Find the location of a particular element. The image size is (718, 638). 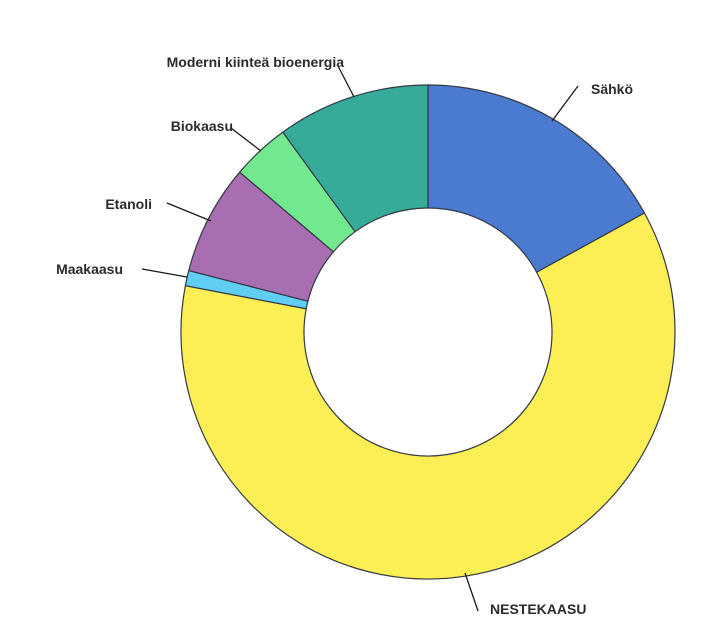

segment-label-nestekaasu: NESTEKAASU is located at coordinates (538, 609).